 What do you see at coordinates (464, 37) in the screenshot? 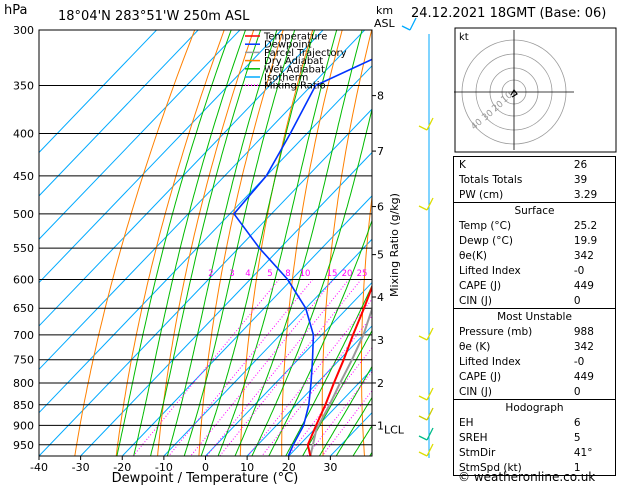
I see `hodograph-unit-label: kt` at bounding box center [464, 37].